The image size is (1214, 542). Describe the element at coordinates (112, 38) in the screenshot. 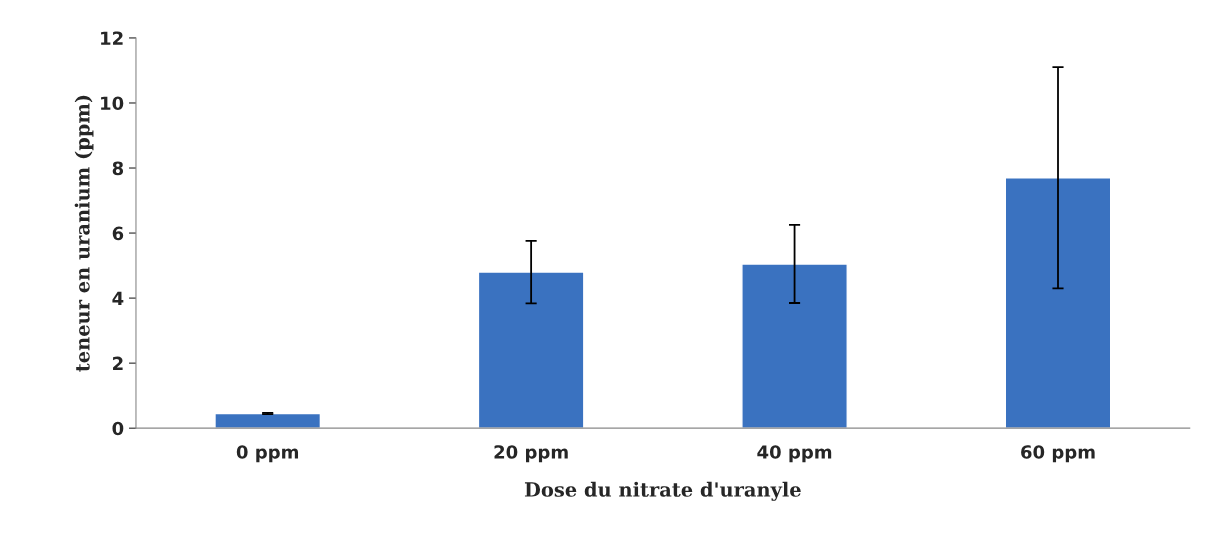

I see `y-tick-label: 12` at that location.